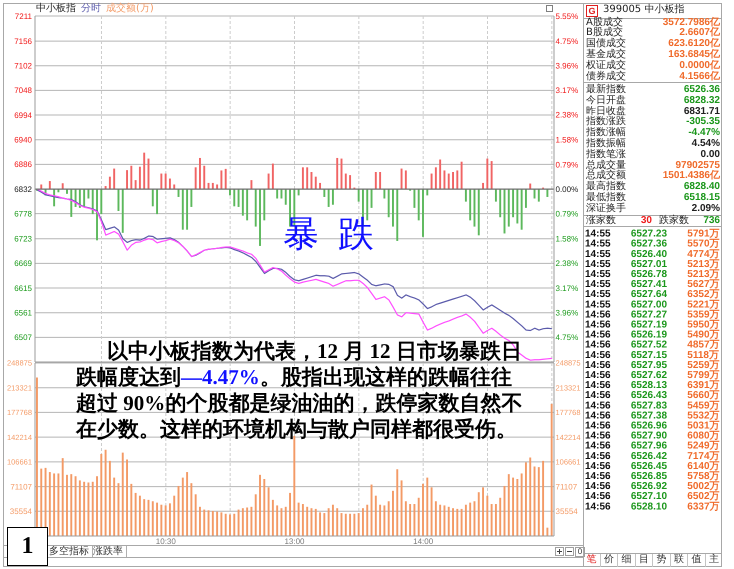 The image size is (734, 569). I want to click on chart-title: 中小板指, so click(56, 9).